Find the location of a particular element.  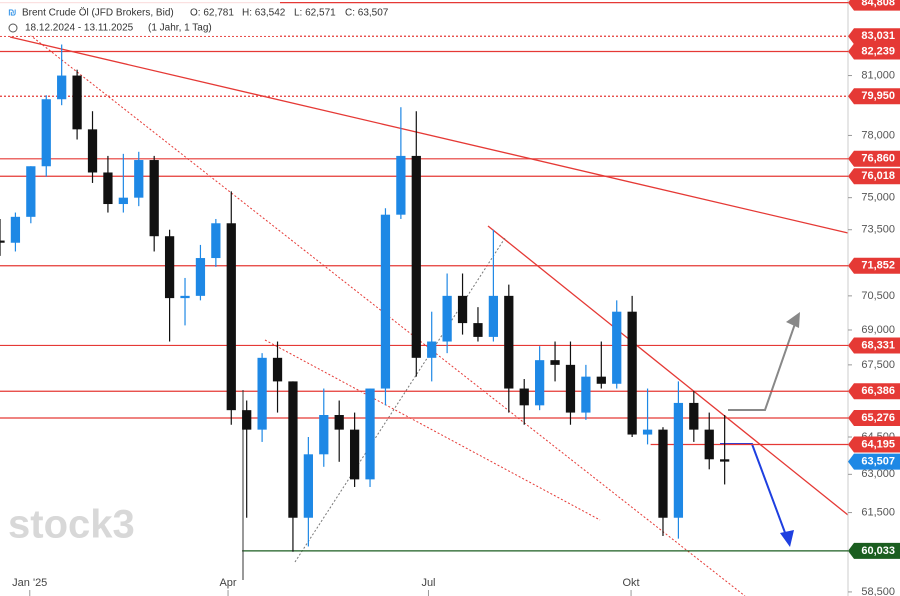

level-label: 83,031 is located at coordinates (878, 36).